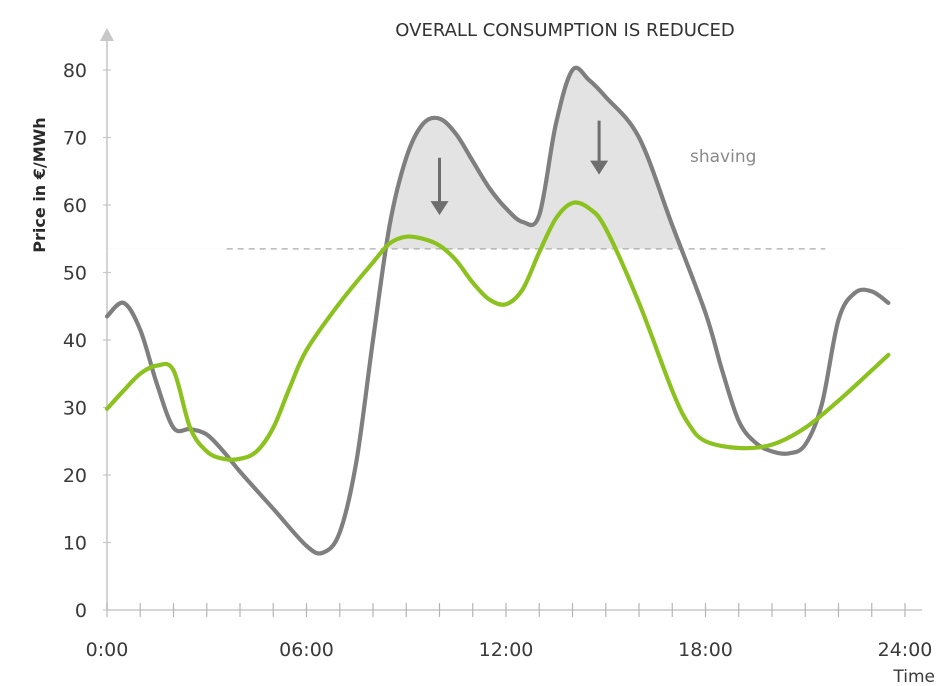 This screenshot has height=686, width=940. I want to click on y-axis-arrow-icon, so click(107, 34).